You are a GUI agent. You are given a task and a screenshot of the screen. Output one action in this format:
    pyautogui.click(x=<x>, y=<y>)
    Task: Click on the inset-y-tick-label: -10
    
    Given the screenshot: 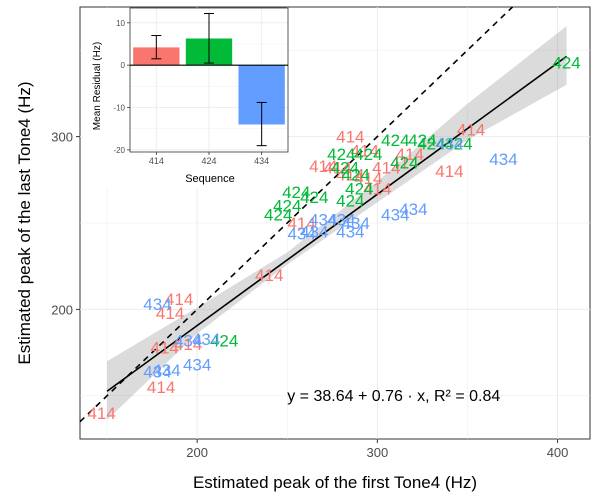 What is the action you would take?
    pyautogui.click(x=119, y=108)
    